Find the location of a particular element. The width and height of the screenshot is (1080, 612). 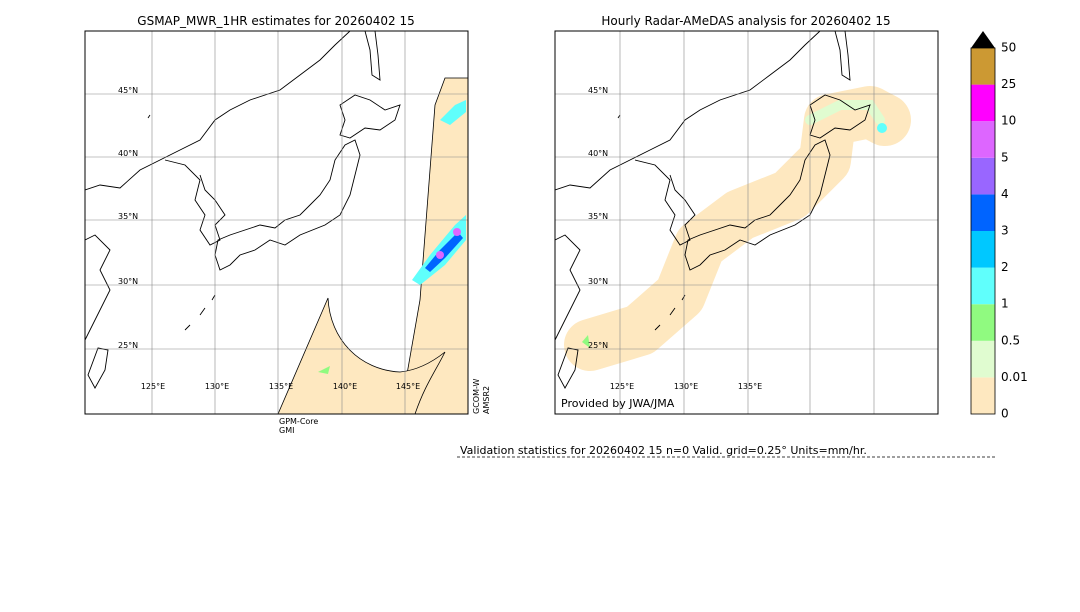

colorbar-label: 2 is located at coordinates (1005, 267).